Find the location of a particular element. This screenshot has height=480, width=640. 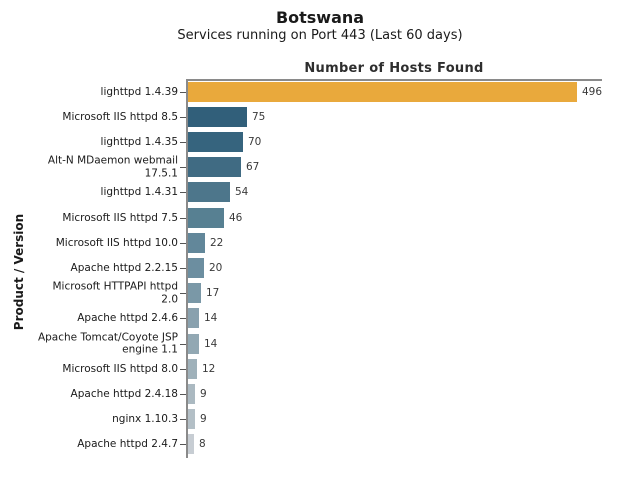

category-label: nginx 1.10.3 is located at coordinates (145, 419).